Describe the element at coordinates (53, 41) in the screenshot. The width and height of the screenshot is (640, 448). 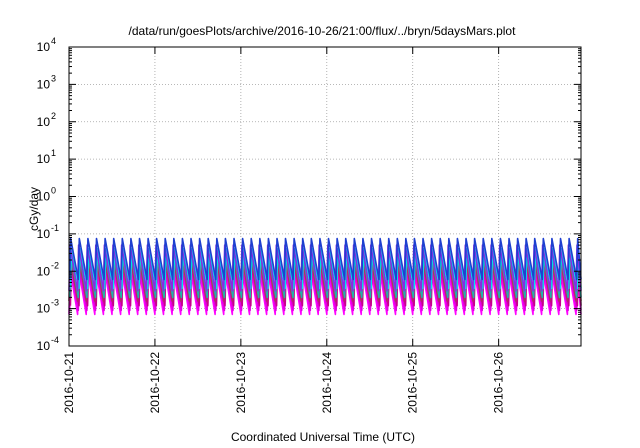
I see `y-tick-exp: 4` at that location.